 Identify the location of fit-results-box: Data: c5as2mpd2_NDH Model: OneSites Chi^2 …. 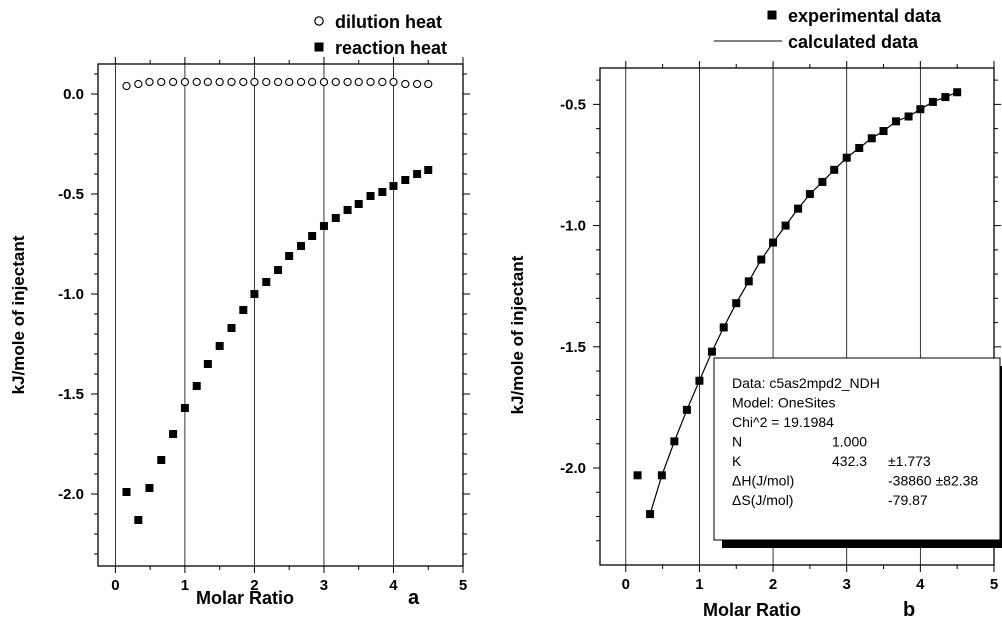
(857, 452).